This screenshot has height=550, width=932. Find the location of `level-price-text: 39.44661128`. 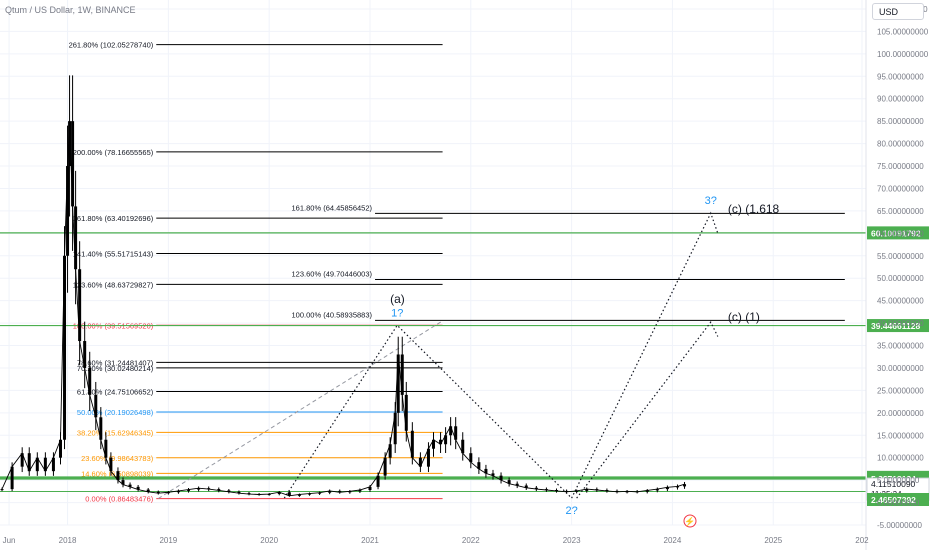

level-price-text: 39.44661128 is located at coordinates (895, 326).